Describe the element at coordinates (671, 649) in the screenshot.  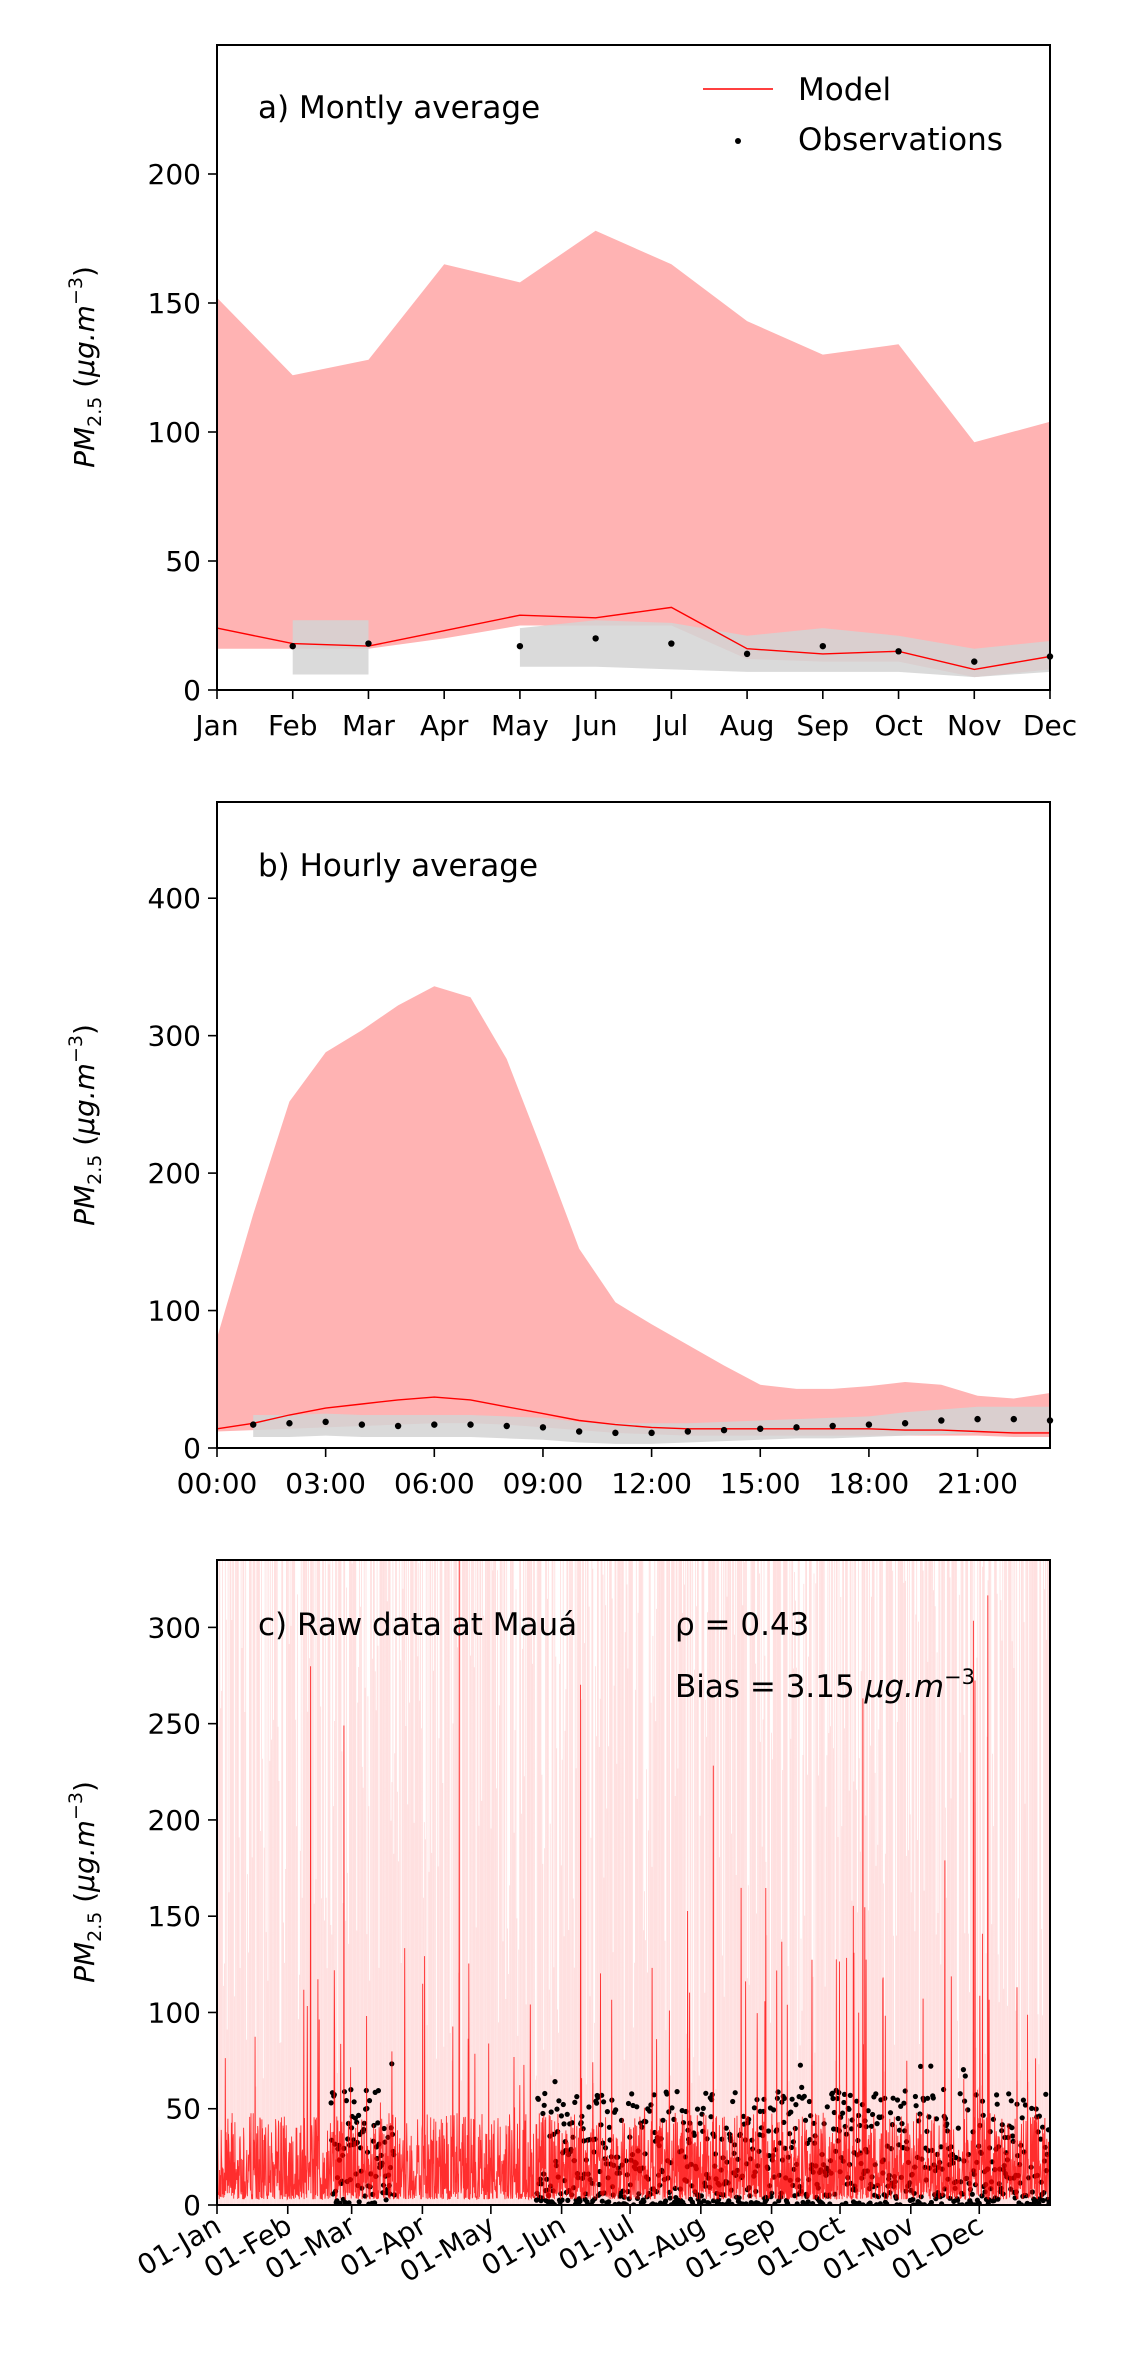
I see `panel-a-obs-band` at that location.